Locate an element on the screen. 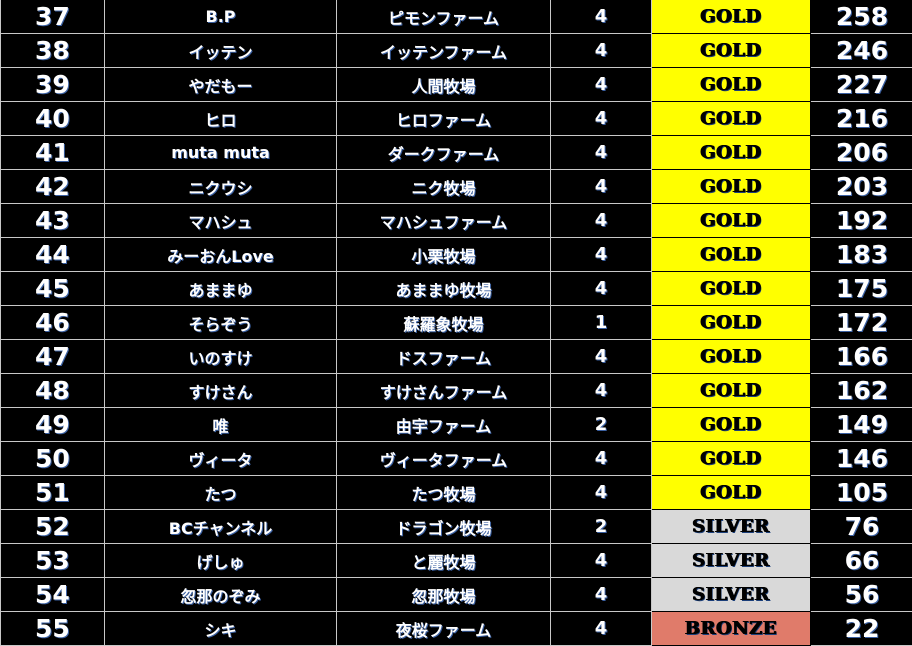  farm-name-cell: すけさんファーム is located at coordinates (444, 391).